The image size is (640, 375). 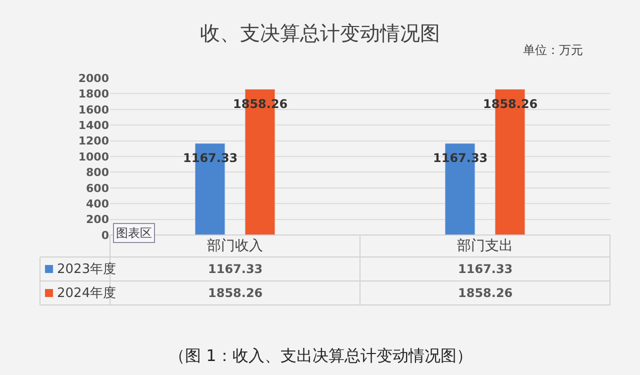 I want to click on y-tick-label: 400, so click(x=98, y=203).